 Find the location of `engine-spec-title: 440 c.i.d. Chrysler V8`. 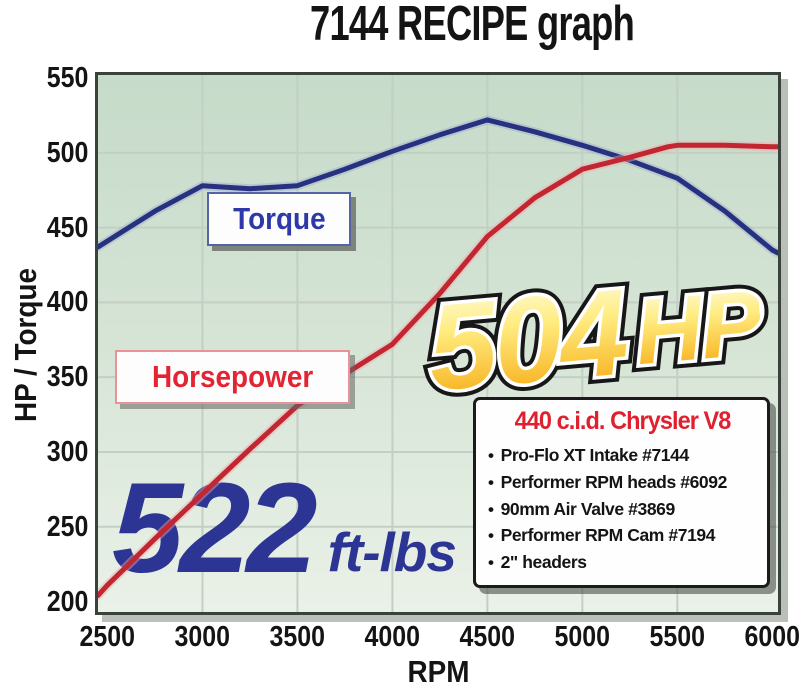

engine-spec-title: 440 c.i.d. Chrysler V8 is located at coordinates (623, 421).